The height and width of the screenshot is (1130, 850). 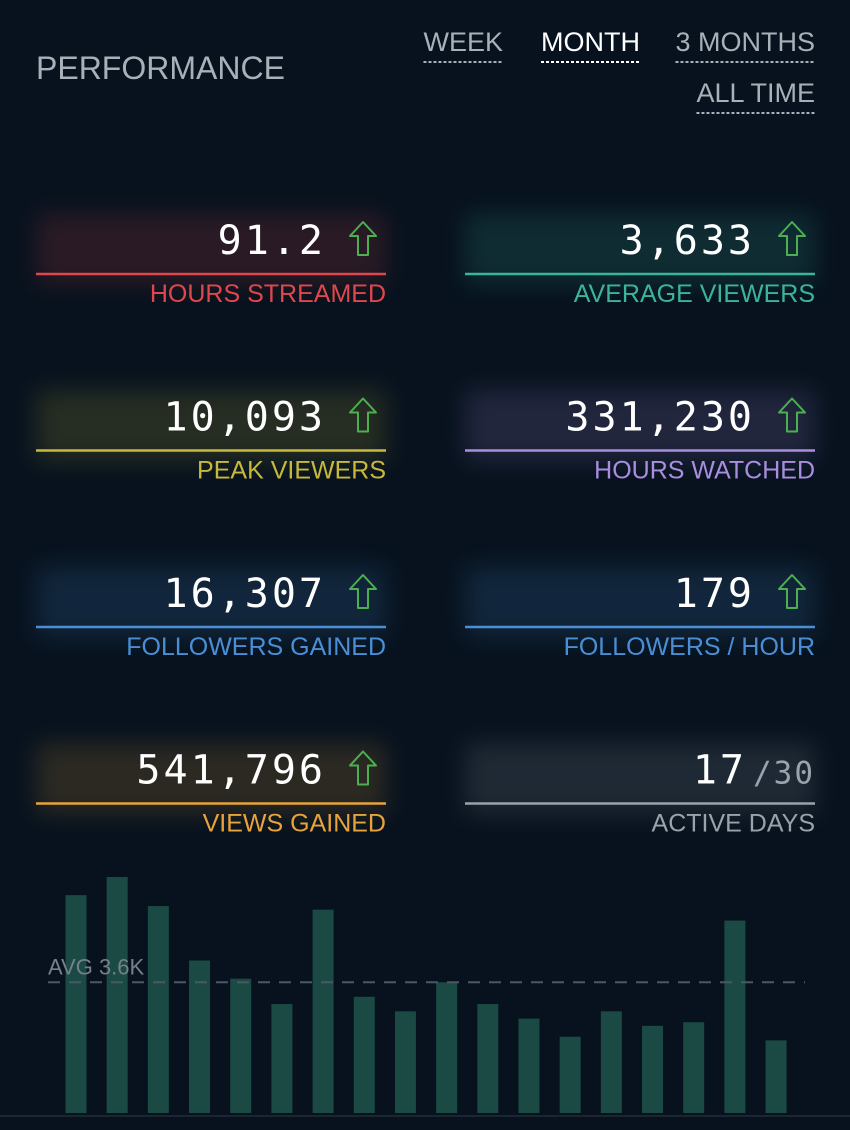 I want to click on stat-label: HOURS WATCHED, so click(x=704, y=471).